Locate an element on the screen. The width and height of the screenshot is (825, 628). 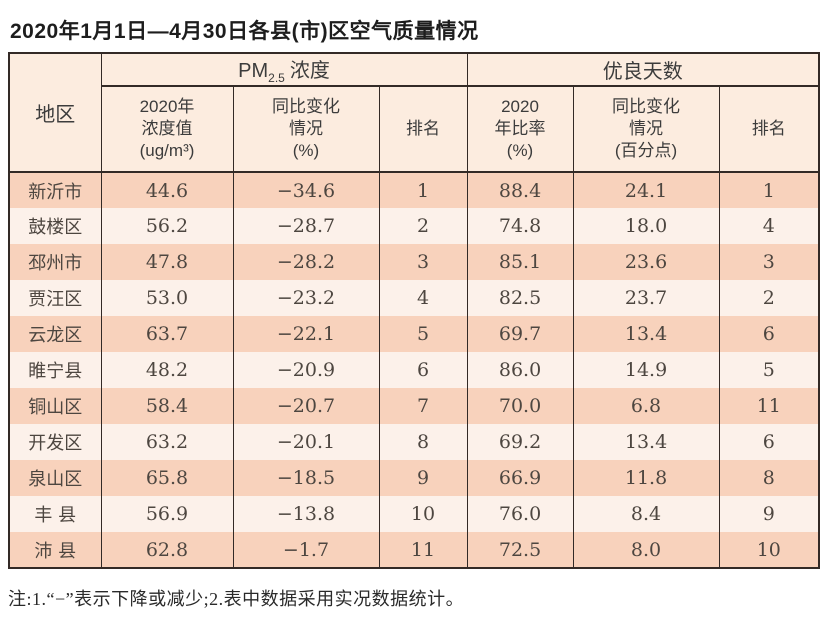
pm-rank-cell: 8 is located at coordinates (423, 442).